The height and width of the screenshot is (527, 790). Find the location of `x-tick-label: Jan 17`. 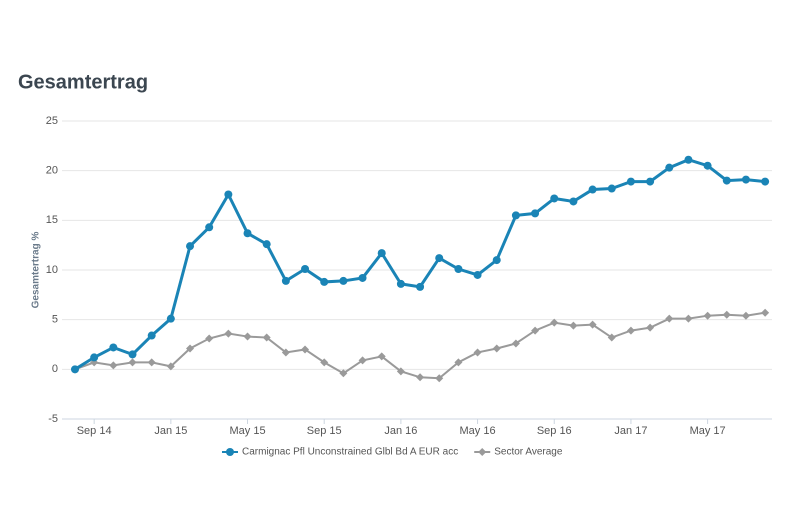

x-tick-label: Jan 17 is located at coordinates (630, 431).